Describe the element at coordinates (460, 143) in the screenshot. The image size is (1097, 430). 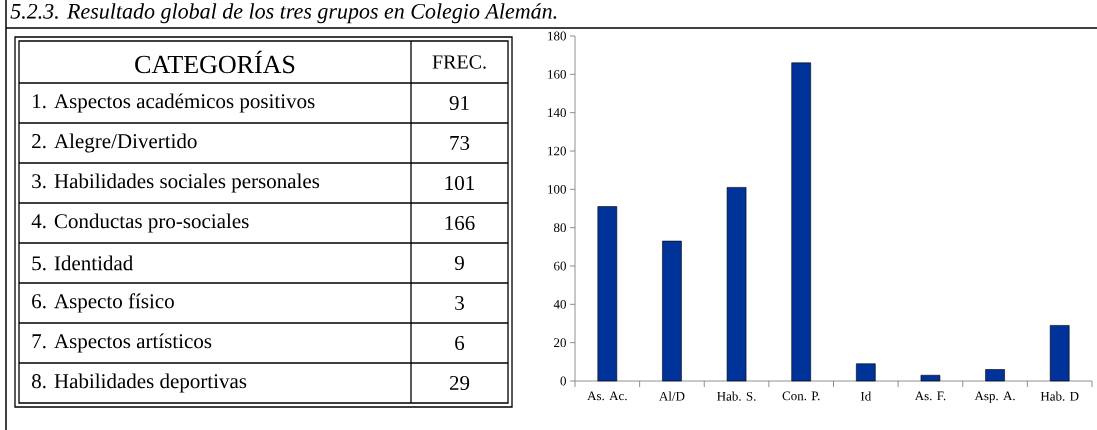
I see `data-label: 73` at that location.